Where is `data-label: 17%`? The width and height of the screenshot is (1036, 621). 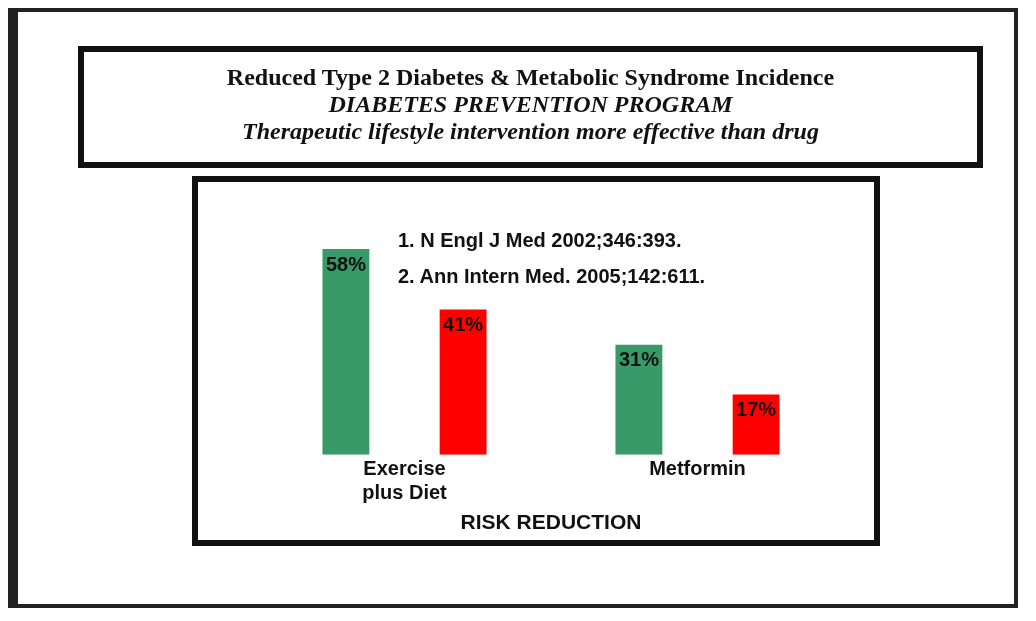
data-label: 17% is located at coordinates (756, 409).